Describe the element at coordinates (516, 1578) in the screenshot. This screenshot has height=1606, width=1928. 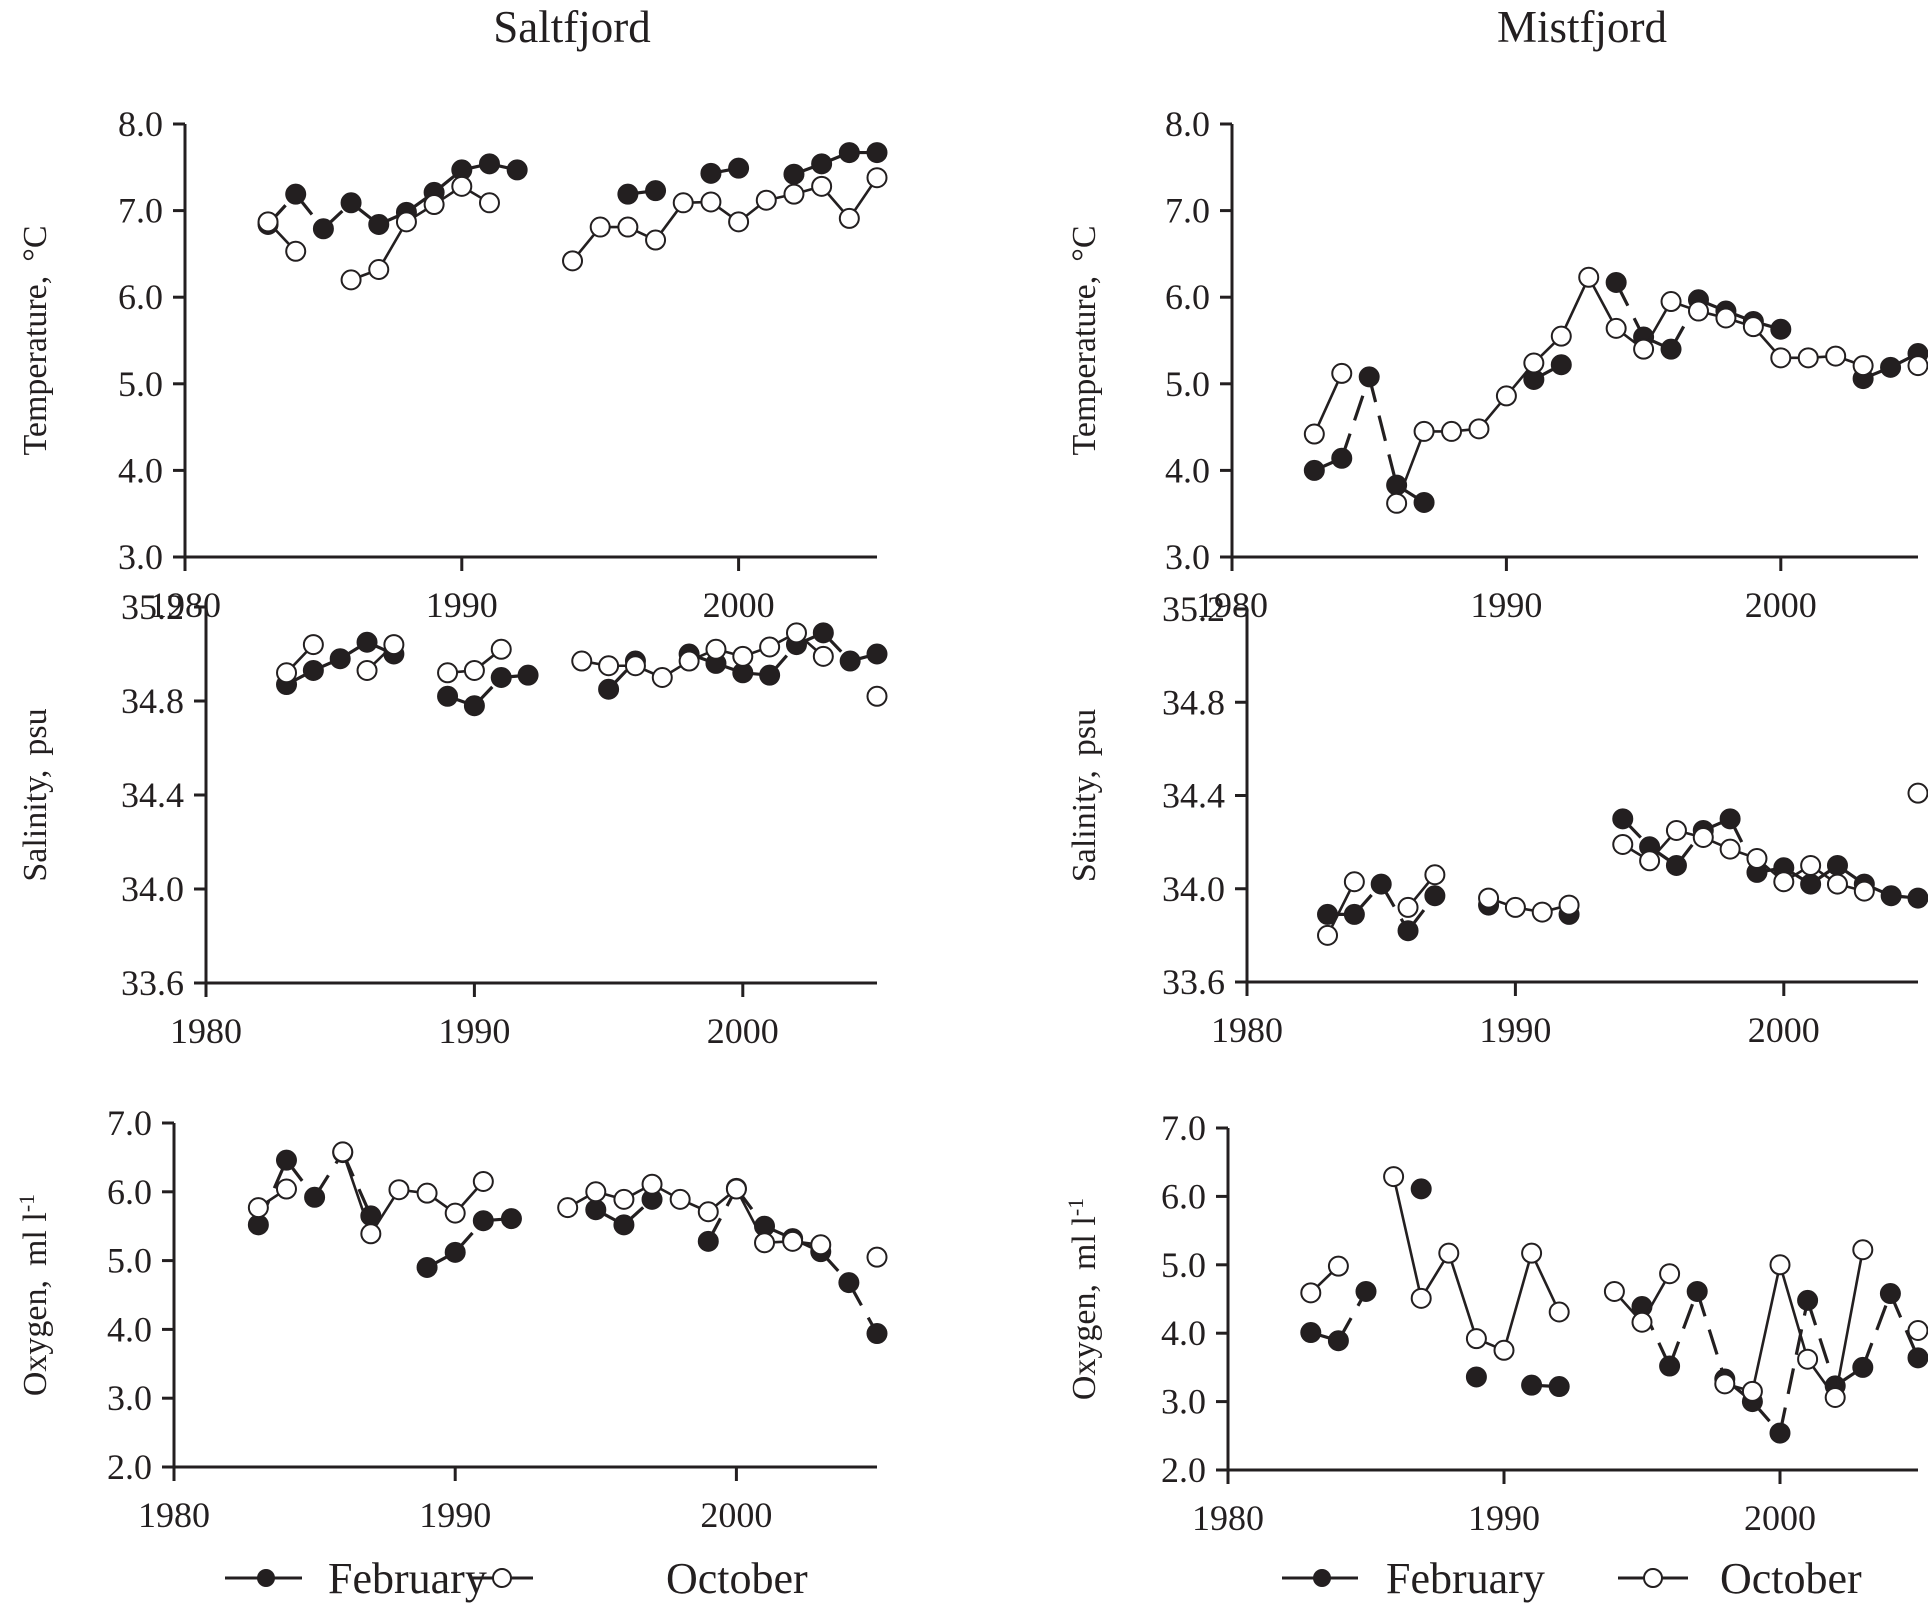
I see `legend-left: February October` at that location.